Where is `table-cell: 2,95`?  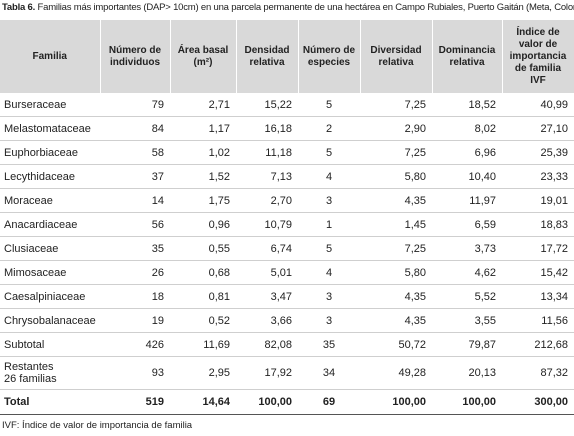
table-cell: 2,95 is located at coordinates (203, 373).